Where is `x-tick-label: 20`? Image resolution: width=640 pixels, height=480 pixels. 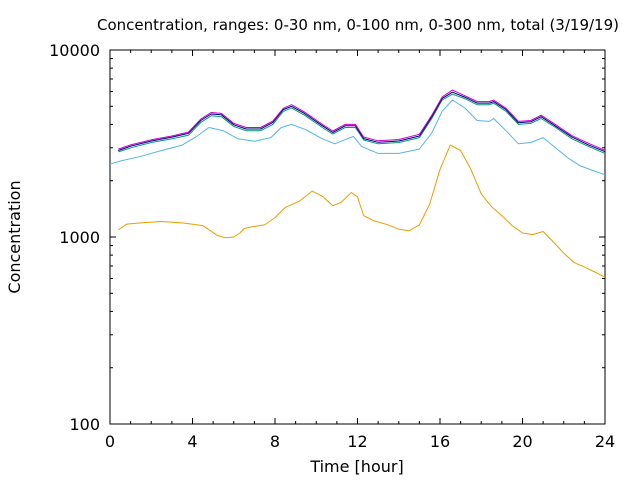
x-tick-label: 20 is located at coordinates (522, 441).